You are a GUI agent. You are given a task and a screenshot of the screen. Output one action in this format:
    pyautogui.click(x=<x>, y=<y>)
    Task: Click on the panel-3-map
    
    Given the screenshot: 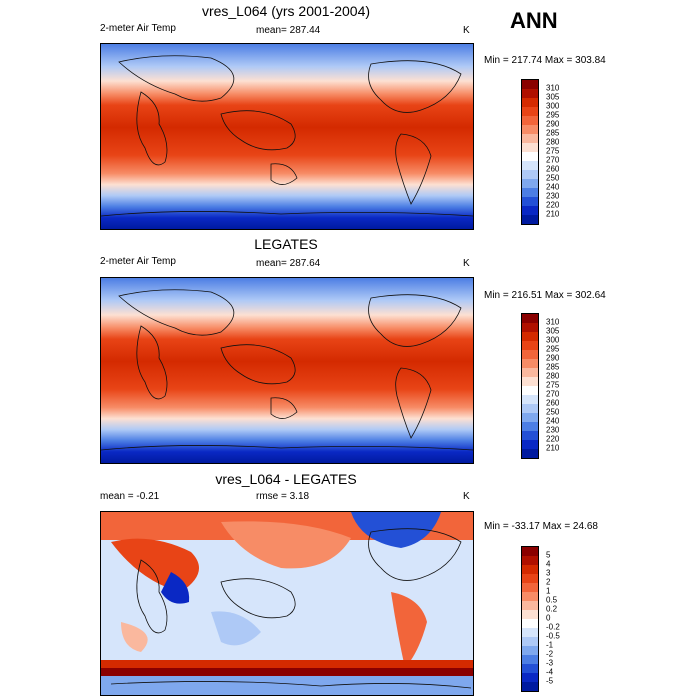 What is the action you would take?
    pyautogui.click(x=287, y=603)
    